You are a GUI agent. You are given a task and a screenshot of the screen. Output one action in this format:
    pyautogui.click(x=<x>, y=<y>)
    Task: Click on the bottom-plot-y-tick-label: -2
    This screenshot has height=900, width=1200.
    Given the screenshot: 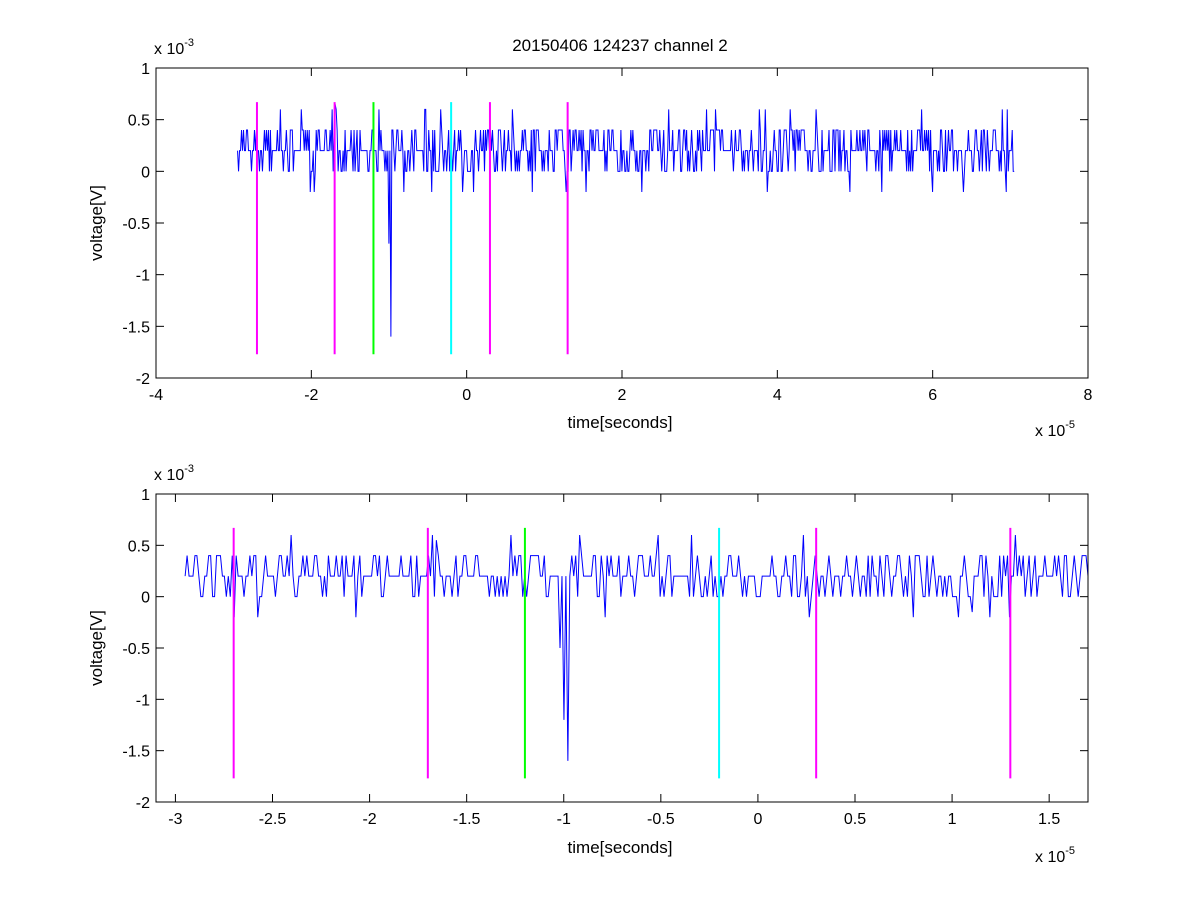 What is the action you would take?
    pyautogui.click(x=143, y=803)
    